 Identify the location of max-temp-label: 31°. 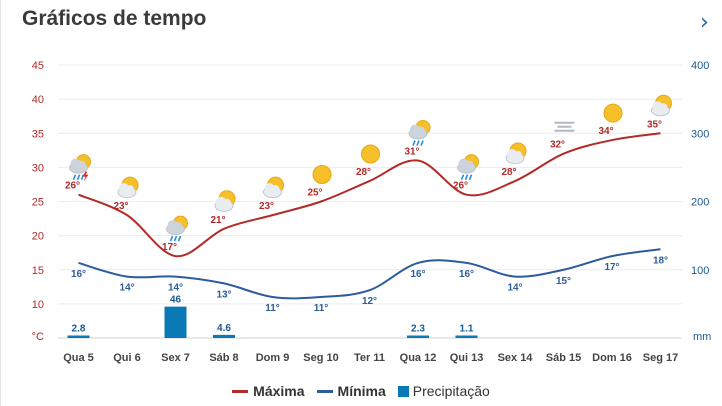
(411, 152).